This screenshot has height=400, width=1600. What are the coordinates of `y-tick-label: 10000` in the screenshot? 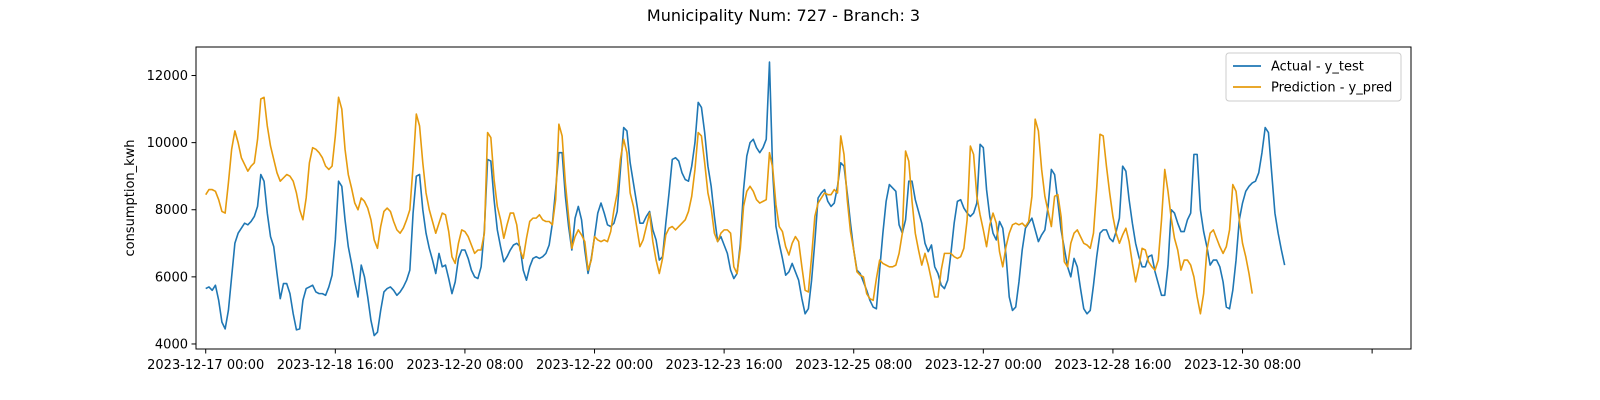 It's located at (167, 143).